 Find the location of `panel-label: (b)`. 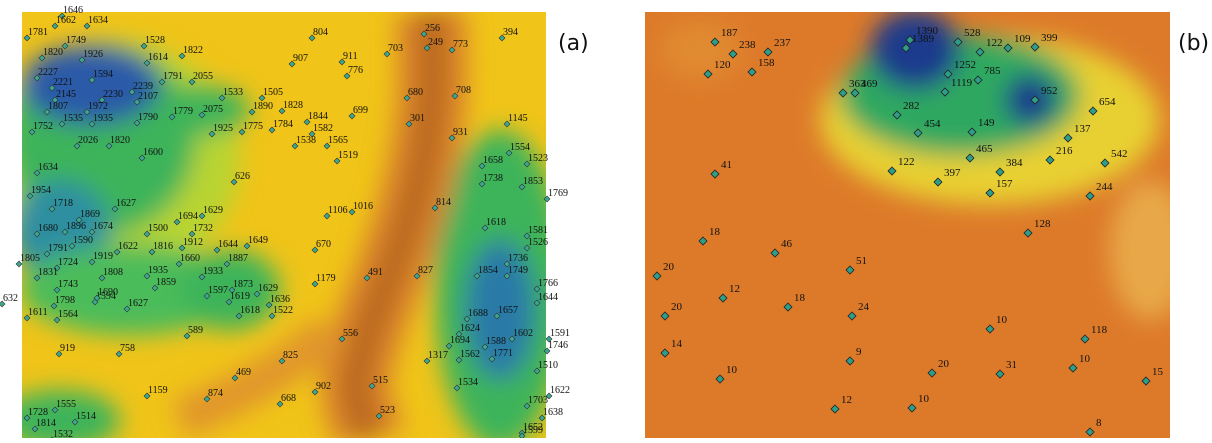

panel-label: (b) is located at coordinates (1193, 43).